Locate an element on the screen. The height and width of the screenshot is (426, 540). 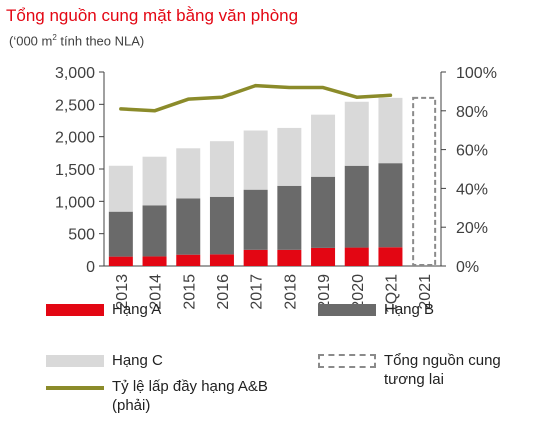
y-left-tick-label: 1,000 is located at coordinates (75, 202).